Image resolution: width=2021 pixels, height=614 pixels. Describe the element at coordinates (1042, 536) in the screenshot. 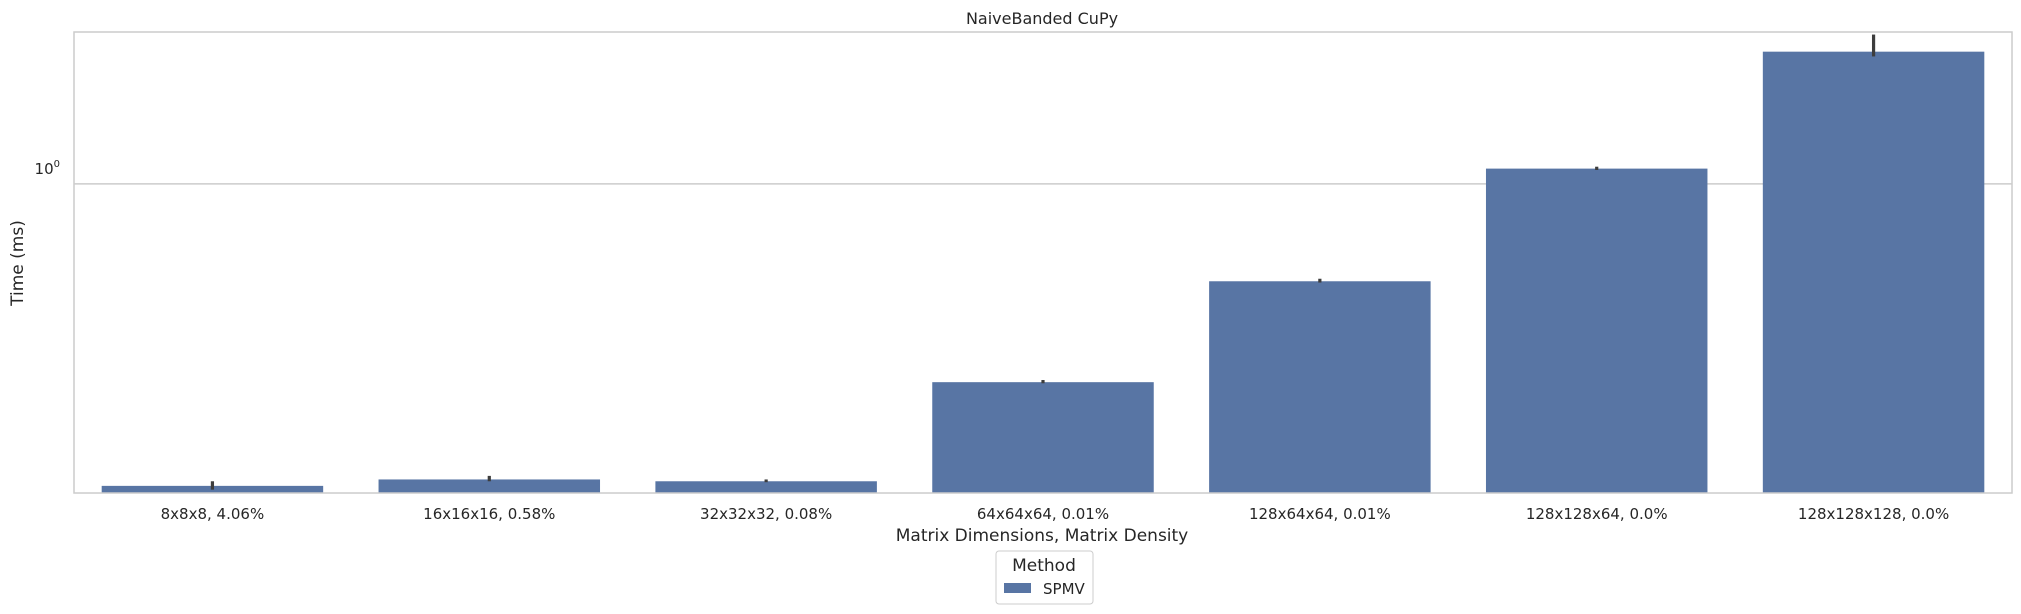

I see `x-axis-label: Matrix Dimensions, Matrix Density` at that location.